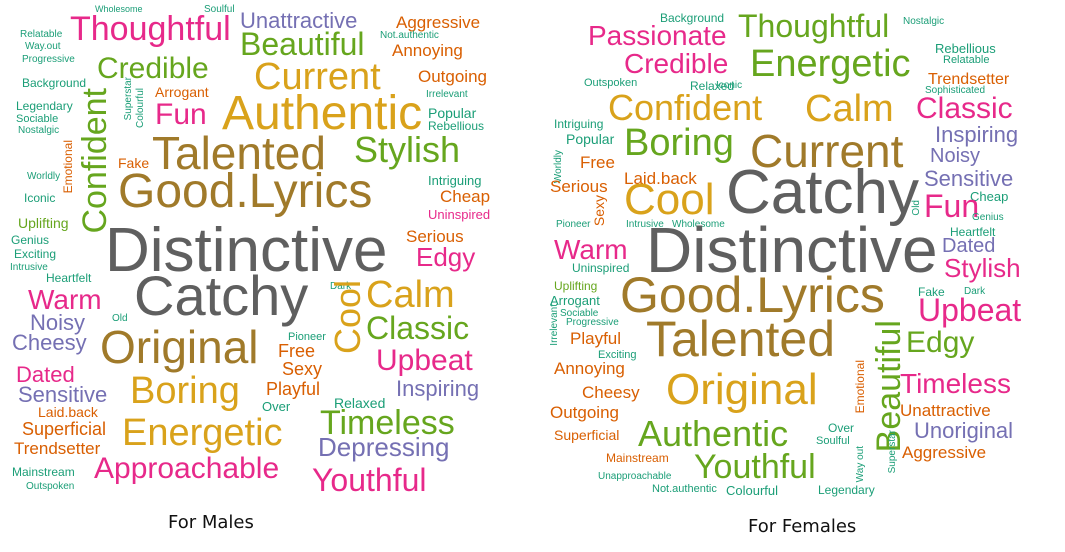 The image size is (1065, 552). I want to click on male-word-emotional: Emotional, so click(68, 167).